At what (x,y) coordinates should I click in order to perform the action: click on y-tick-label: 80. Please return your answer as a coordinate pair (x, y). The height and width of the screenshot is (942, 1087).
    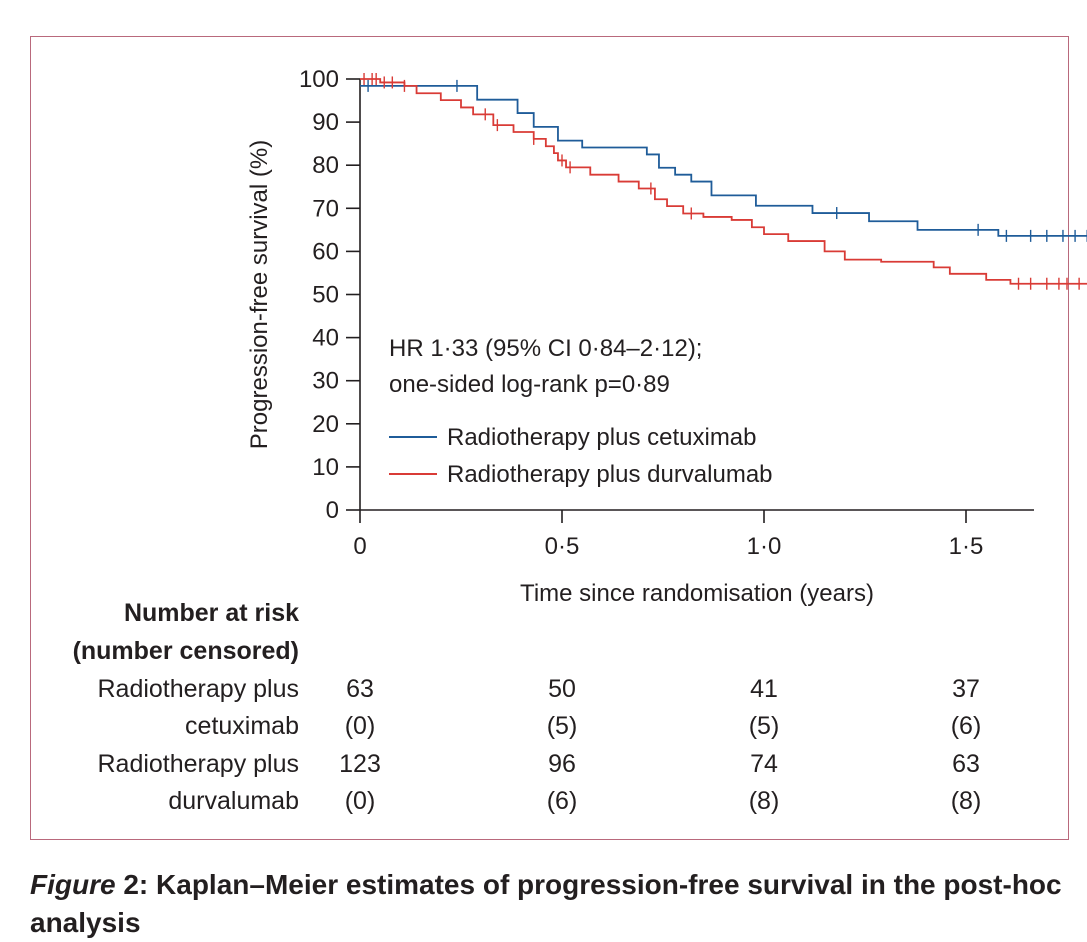
    Looking at the image, I should click on (325, 165).